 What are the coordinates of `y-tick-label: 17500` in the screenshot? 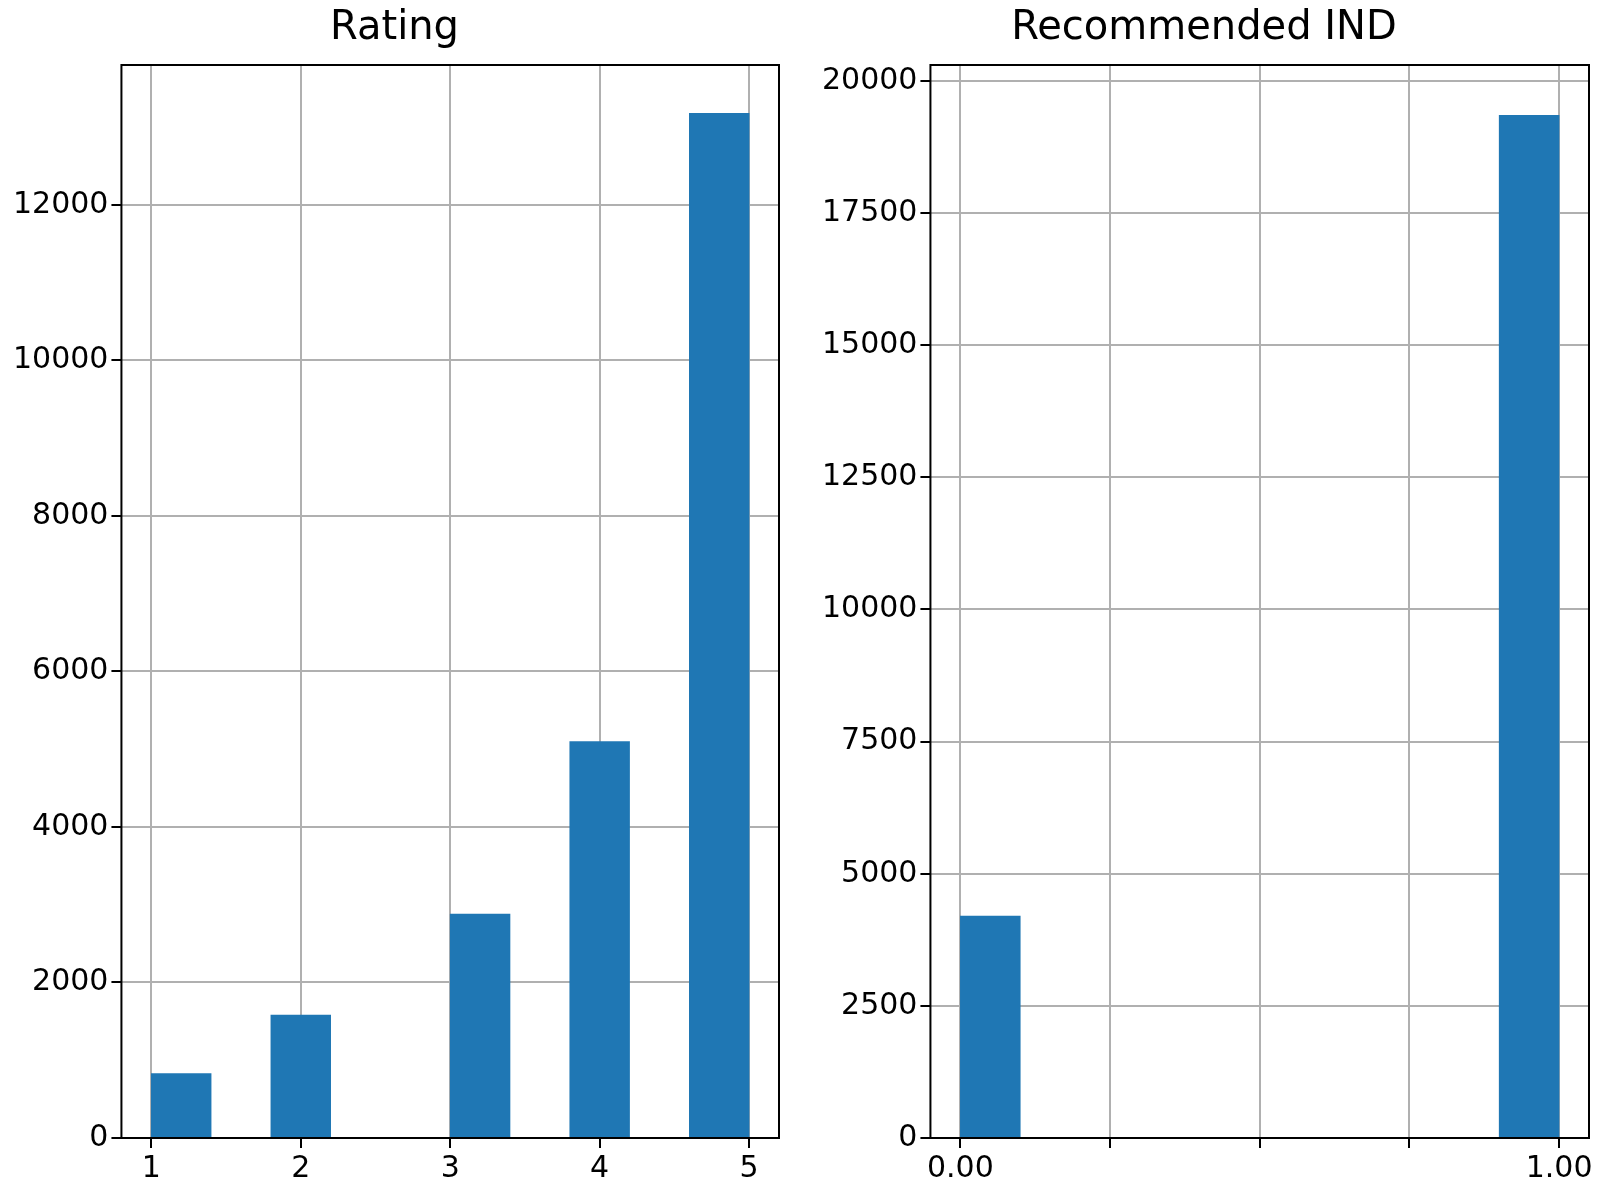 It's located at (870, 210).